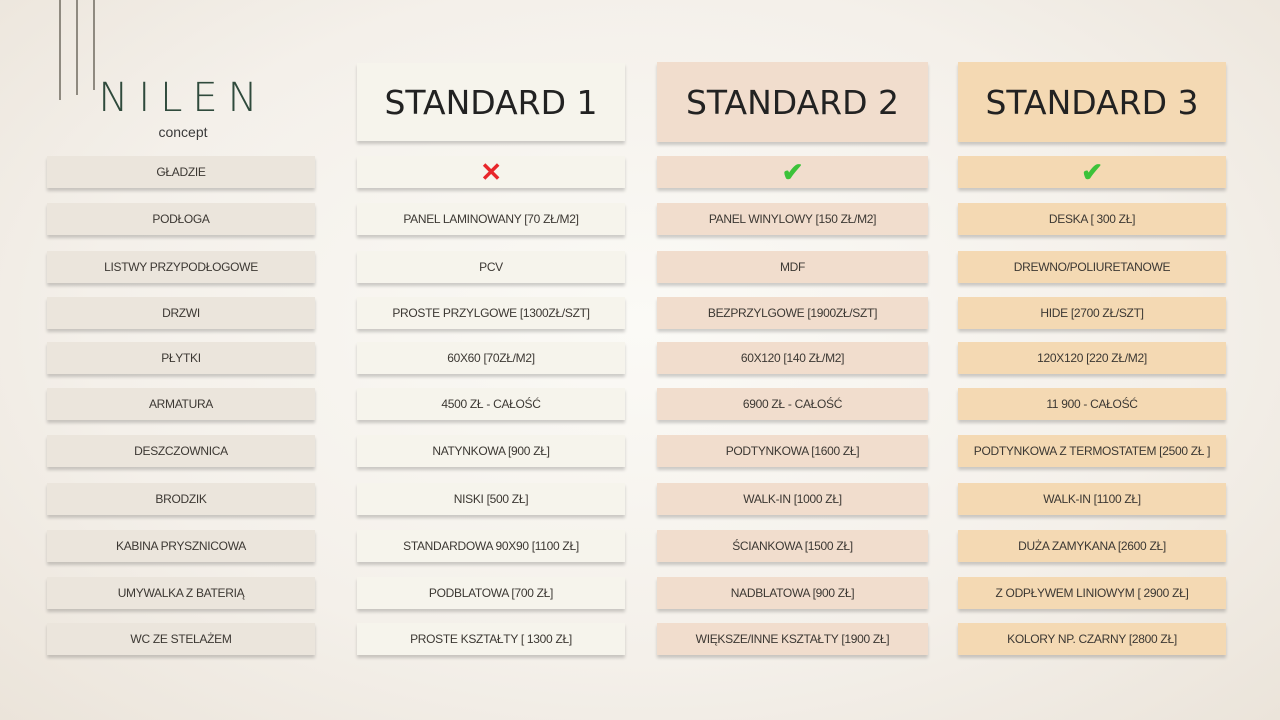 Image resolution: width=1280 pixels, height=720 pixels. Describe the element at coordinates (183, 132) in the screenshot. I see `logo-subtitle: concept` at that location.